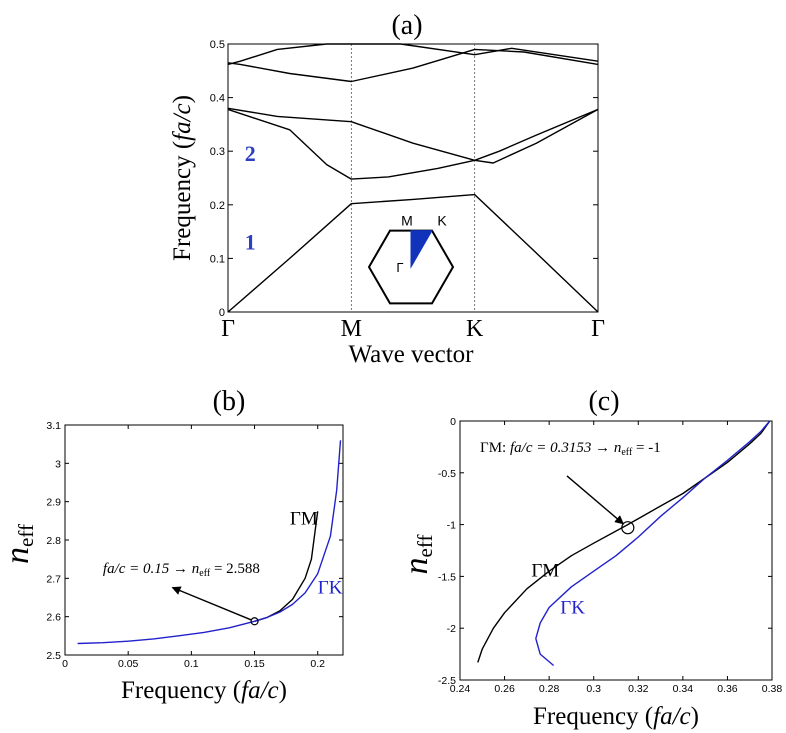 The height and width of the screenshot is (733, 786). I want to click on y-tick-label-b: 2.7, so click(53, 579).